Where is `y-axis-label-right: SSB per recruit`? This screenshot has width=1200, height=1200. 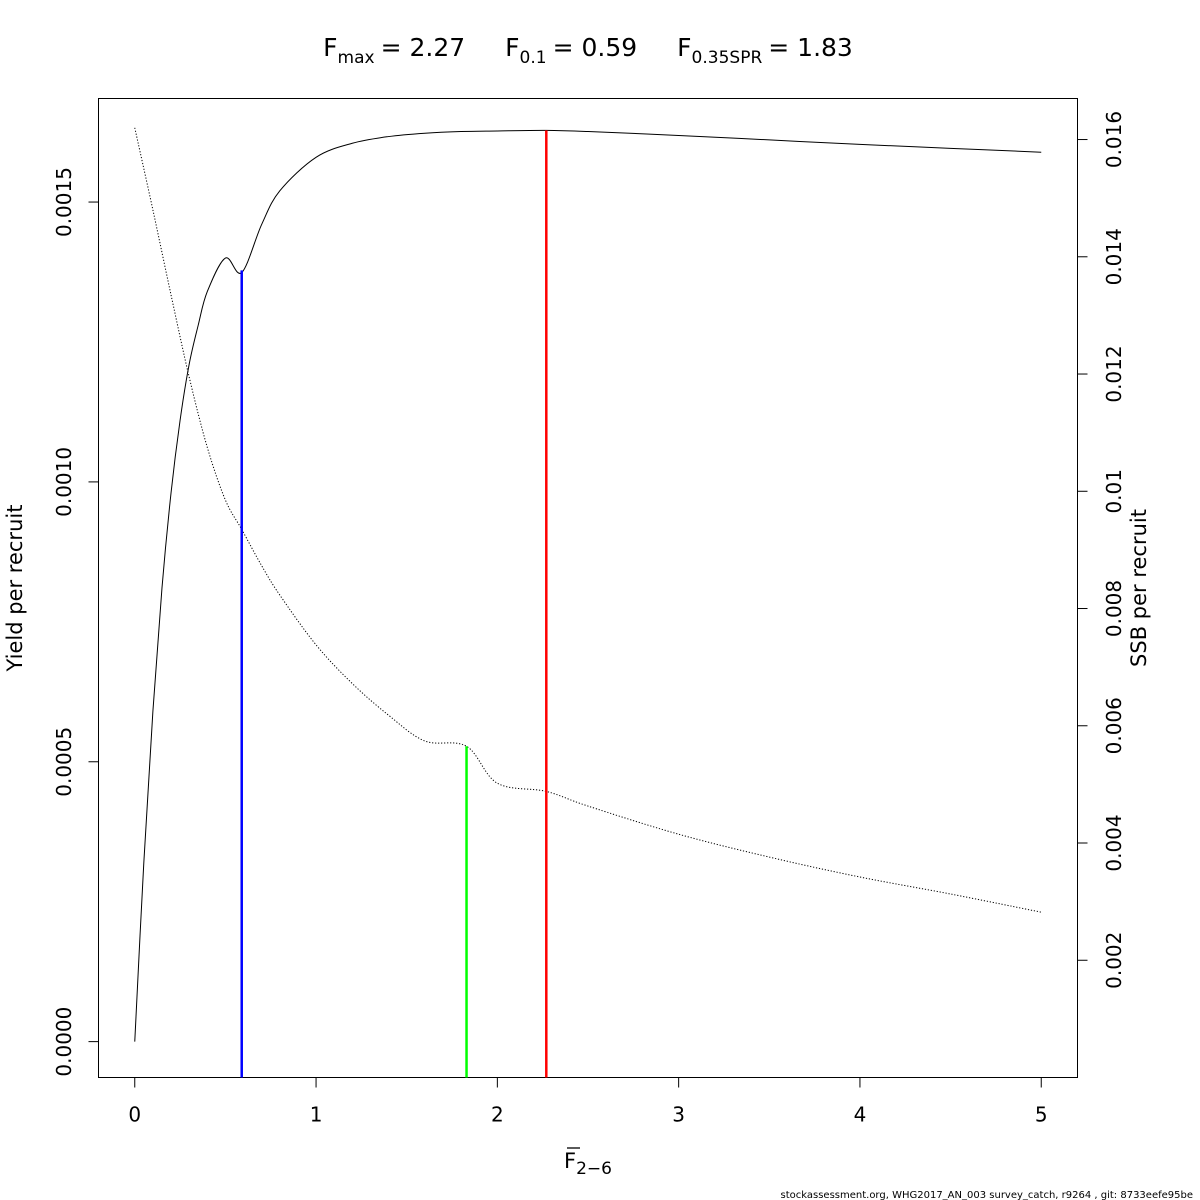 y-axis-label-right: SSB per recruit is located at coordinates (1139, 588).